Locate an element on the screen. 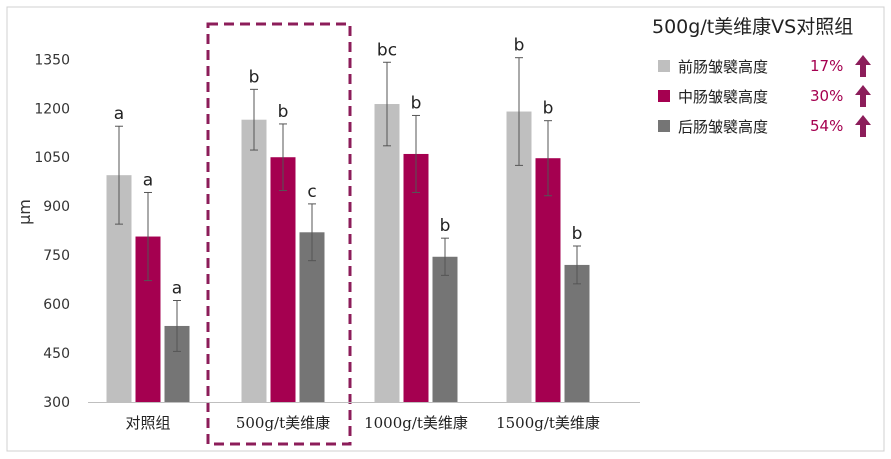  legend-label: 中肠皱襞高度 is located at coordinates (723, 96).